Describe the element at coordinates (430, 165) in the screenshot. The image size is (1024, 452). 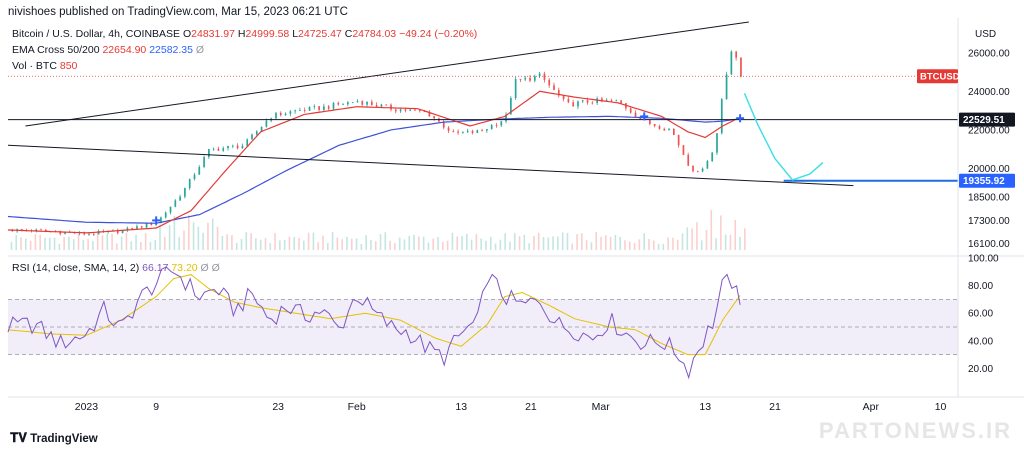
I see `support-trendline` at that location.